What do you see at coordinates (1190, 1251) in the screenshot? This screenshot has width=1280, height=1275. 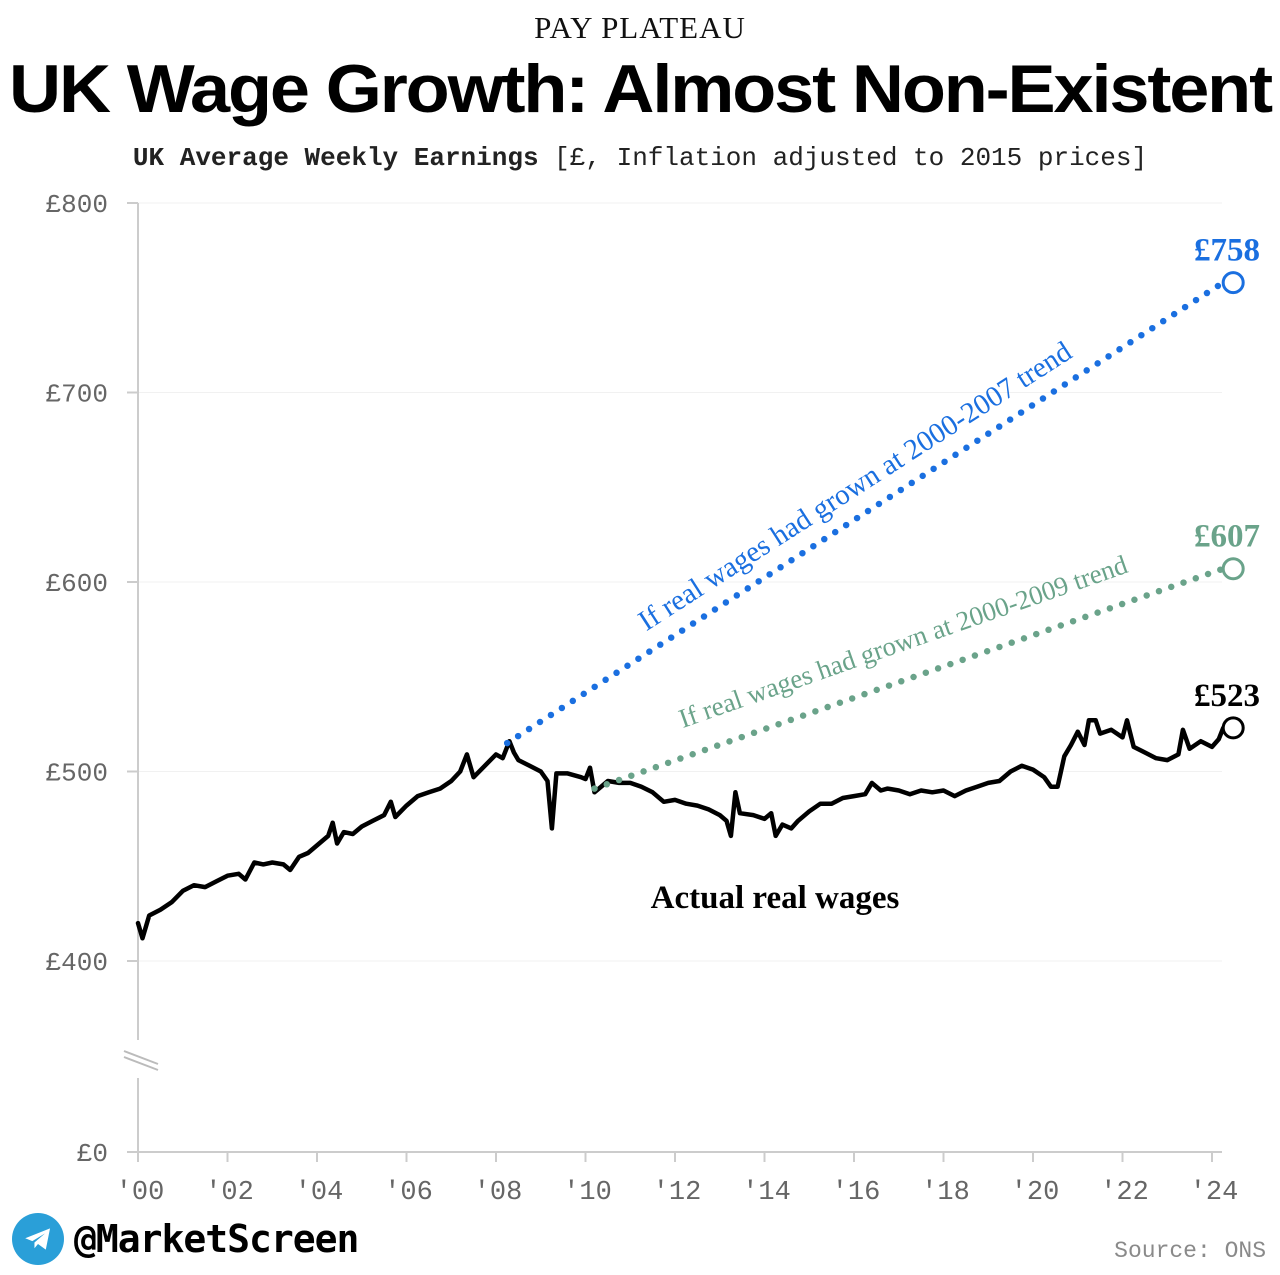 I see `source-note: Source: ONS` at bounding box center [1190, 1251].